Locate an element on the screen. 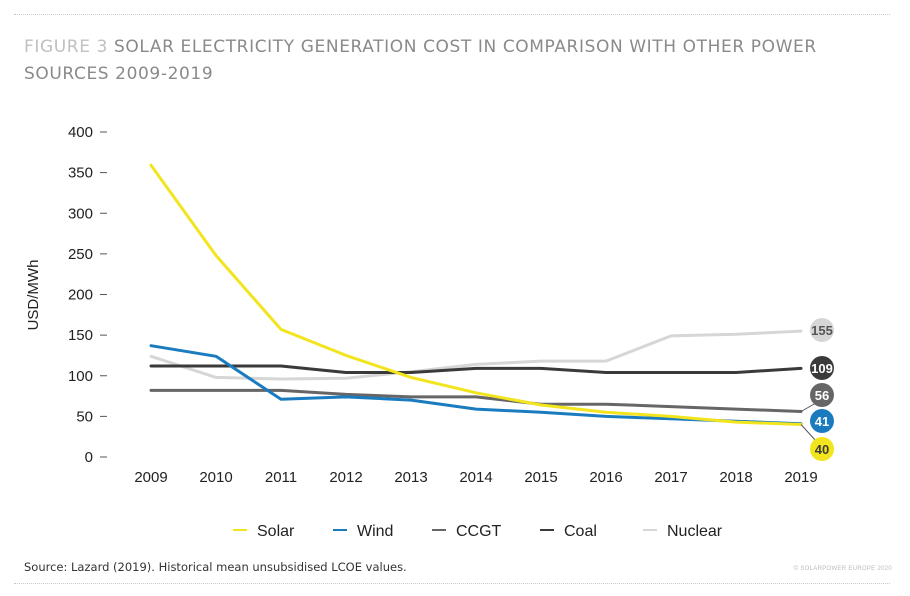  end-labels: 40 41 56 109 155 is located at coordinates (817, 389).